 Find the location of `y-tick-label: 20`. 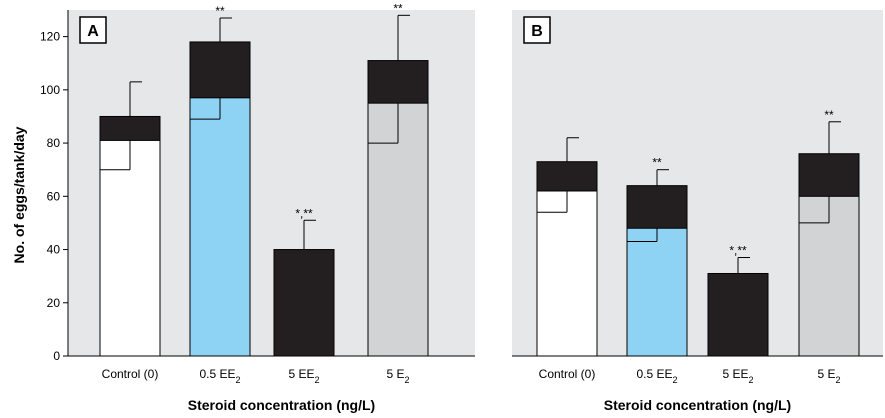

y-tick-label: 20 is located at coordinates (54, 303).